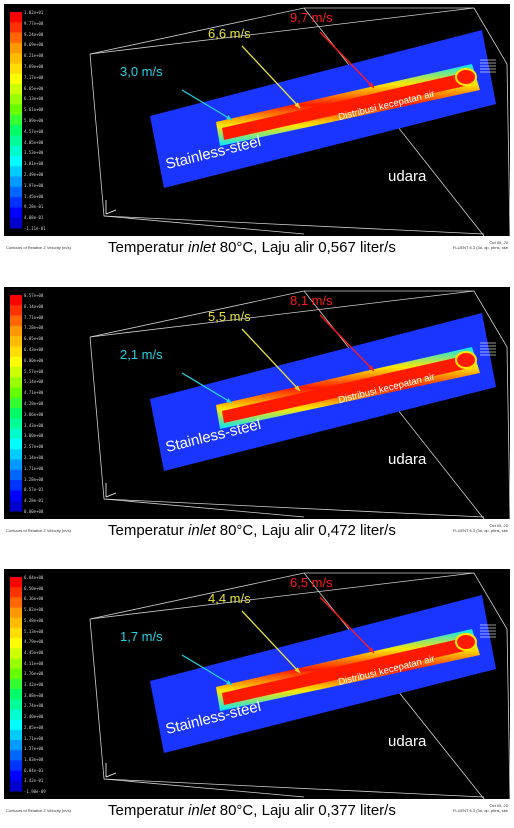 This screenshot has height=828, width=514. Describe the element at coordinates (35, 228) in the screenshot. I see `colorbar-tick-label: -1.11e-01` at that location.